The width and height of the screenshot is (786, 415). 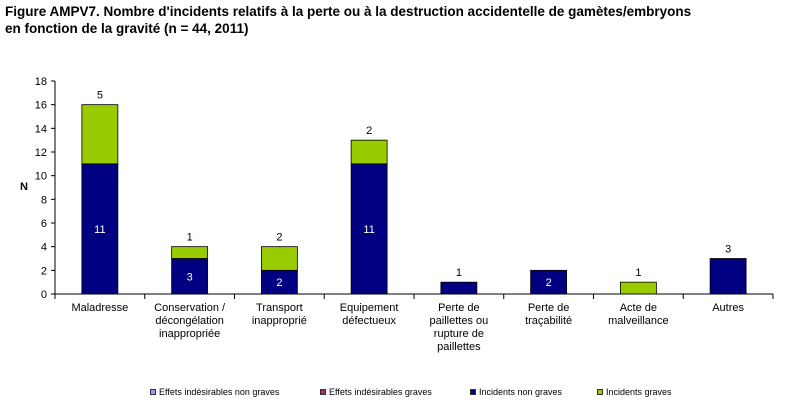 I want to click on legend-item: Incidents non graves, so click(x=516, y=392).